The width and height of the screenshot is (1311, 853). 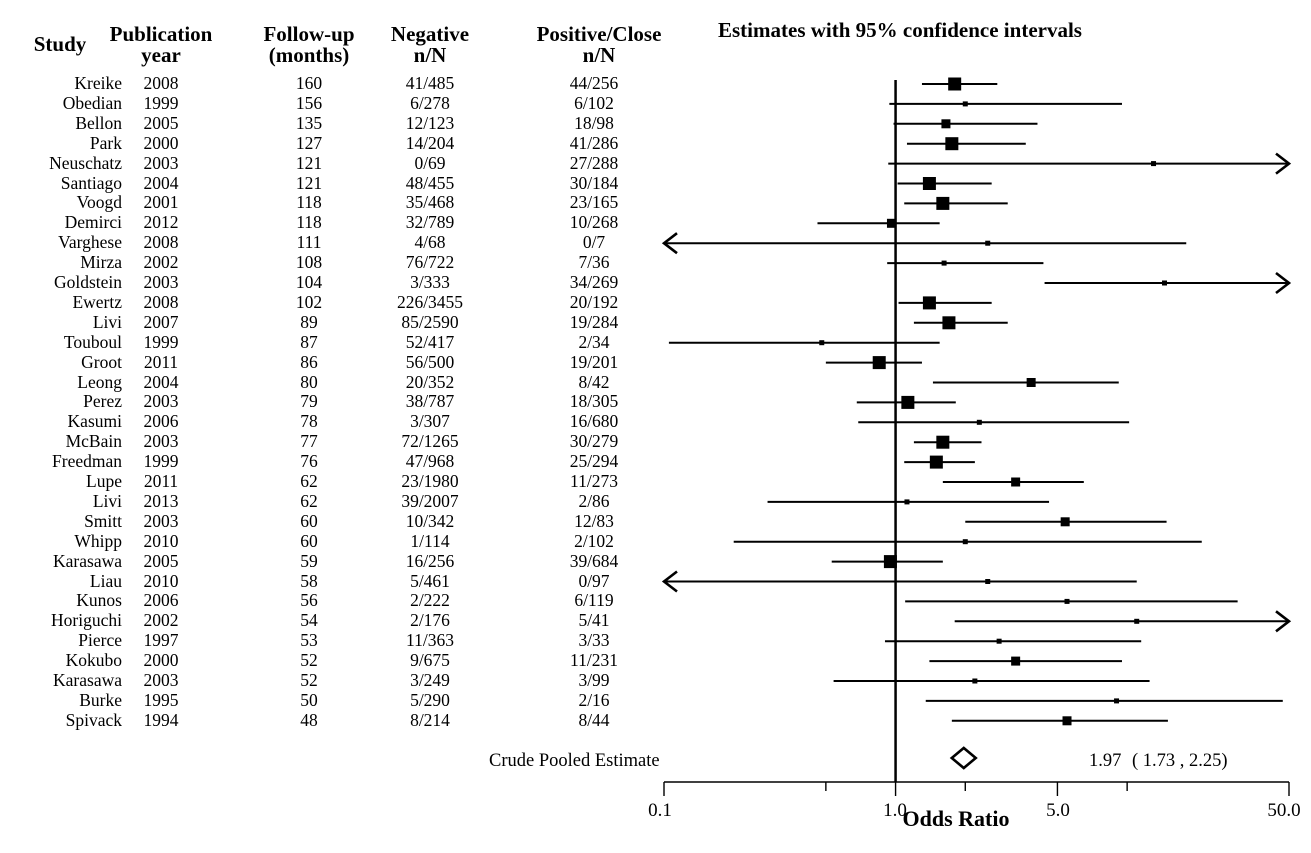 What do you see at coordinates (309, 660) in the screenshot?
I see `followup-months: 52` at bounding box center [309, 660].